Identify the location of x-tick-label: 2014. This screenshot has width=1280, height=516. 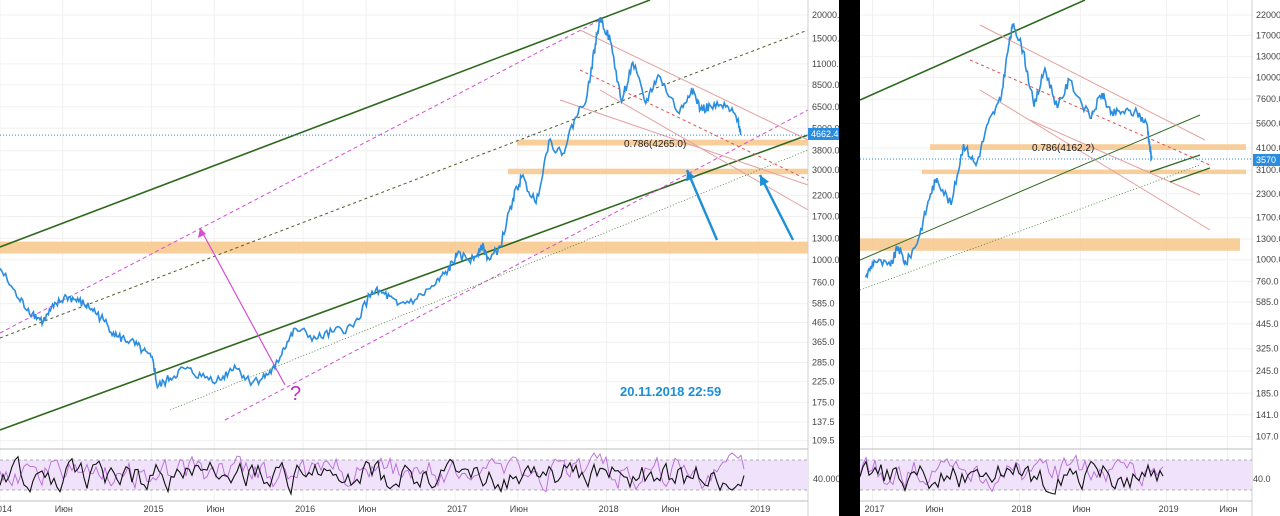
(6, 509).